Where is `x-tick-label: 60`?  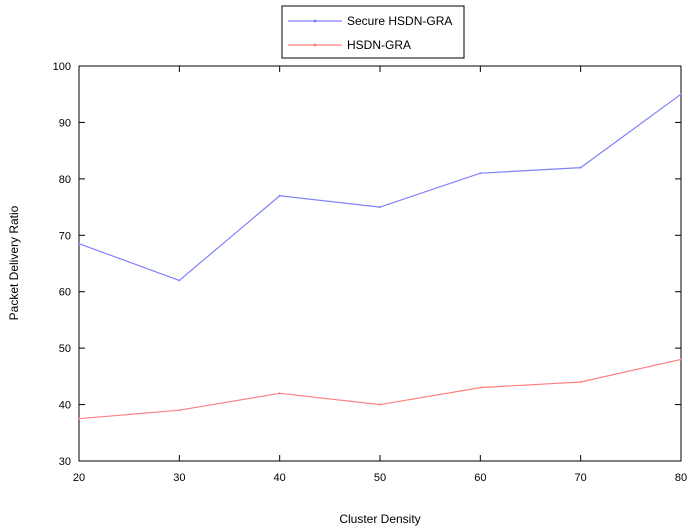
x-tick-label: 60 is located at coordinates (480, 478).